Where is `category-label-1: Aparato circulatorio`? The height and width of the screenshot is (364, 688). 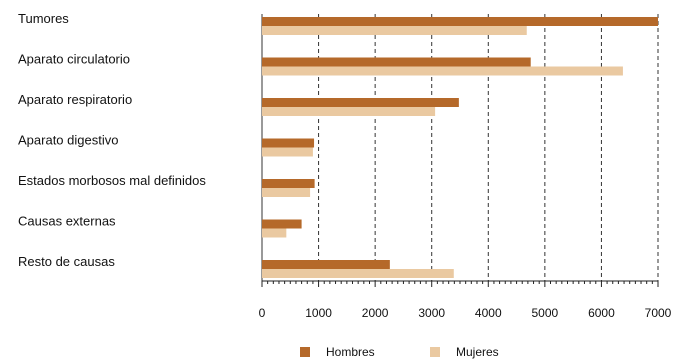 category-label-1: Aparato circulatorio is located at coordinates (74, 59).